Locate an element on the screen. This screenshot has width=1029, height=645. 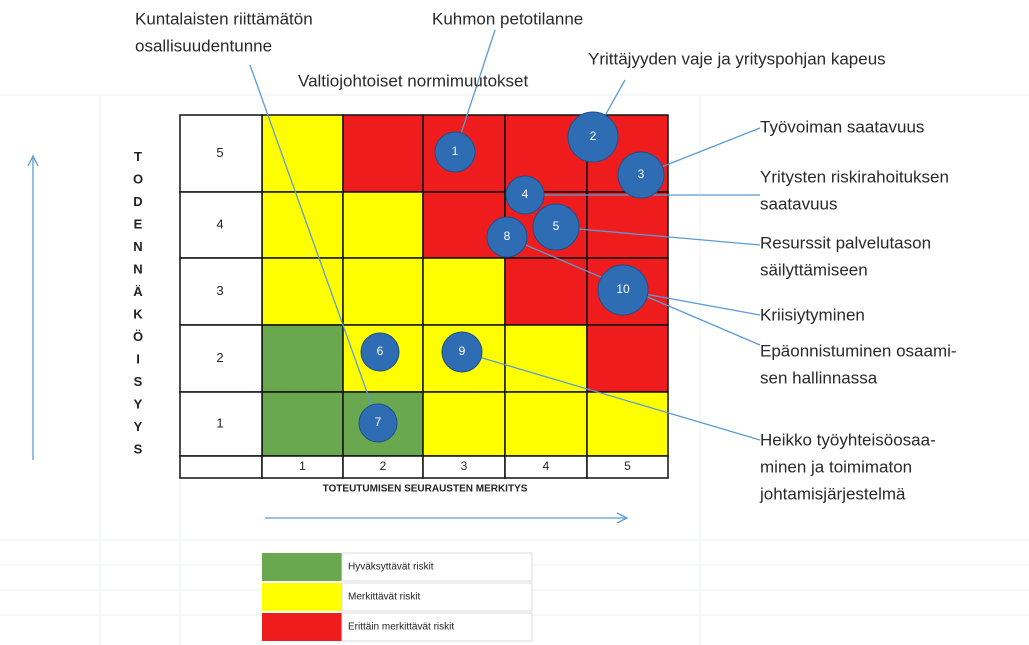
row-label: 4 is located at coordinates (219, 223).